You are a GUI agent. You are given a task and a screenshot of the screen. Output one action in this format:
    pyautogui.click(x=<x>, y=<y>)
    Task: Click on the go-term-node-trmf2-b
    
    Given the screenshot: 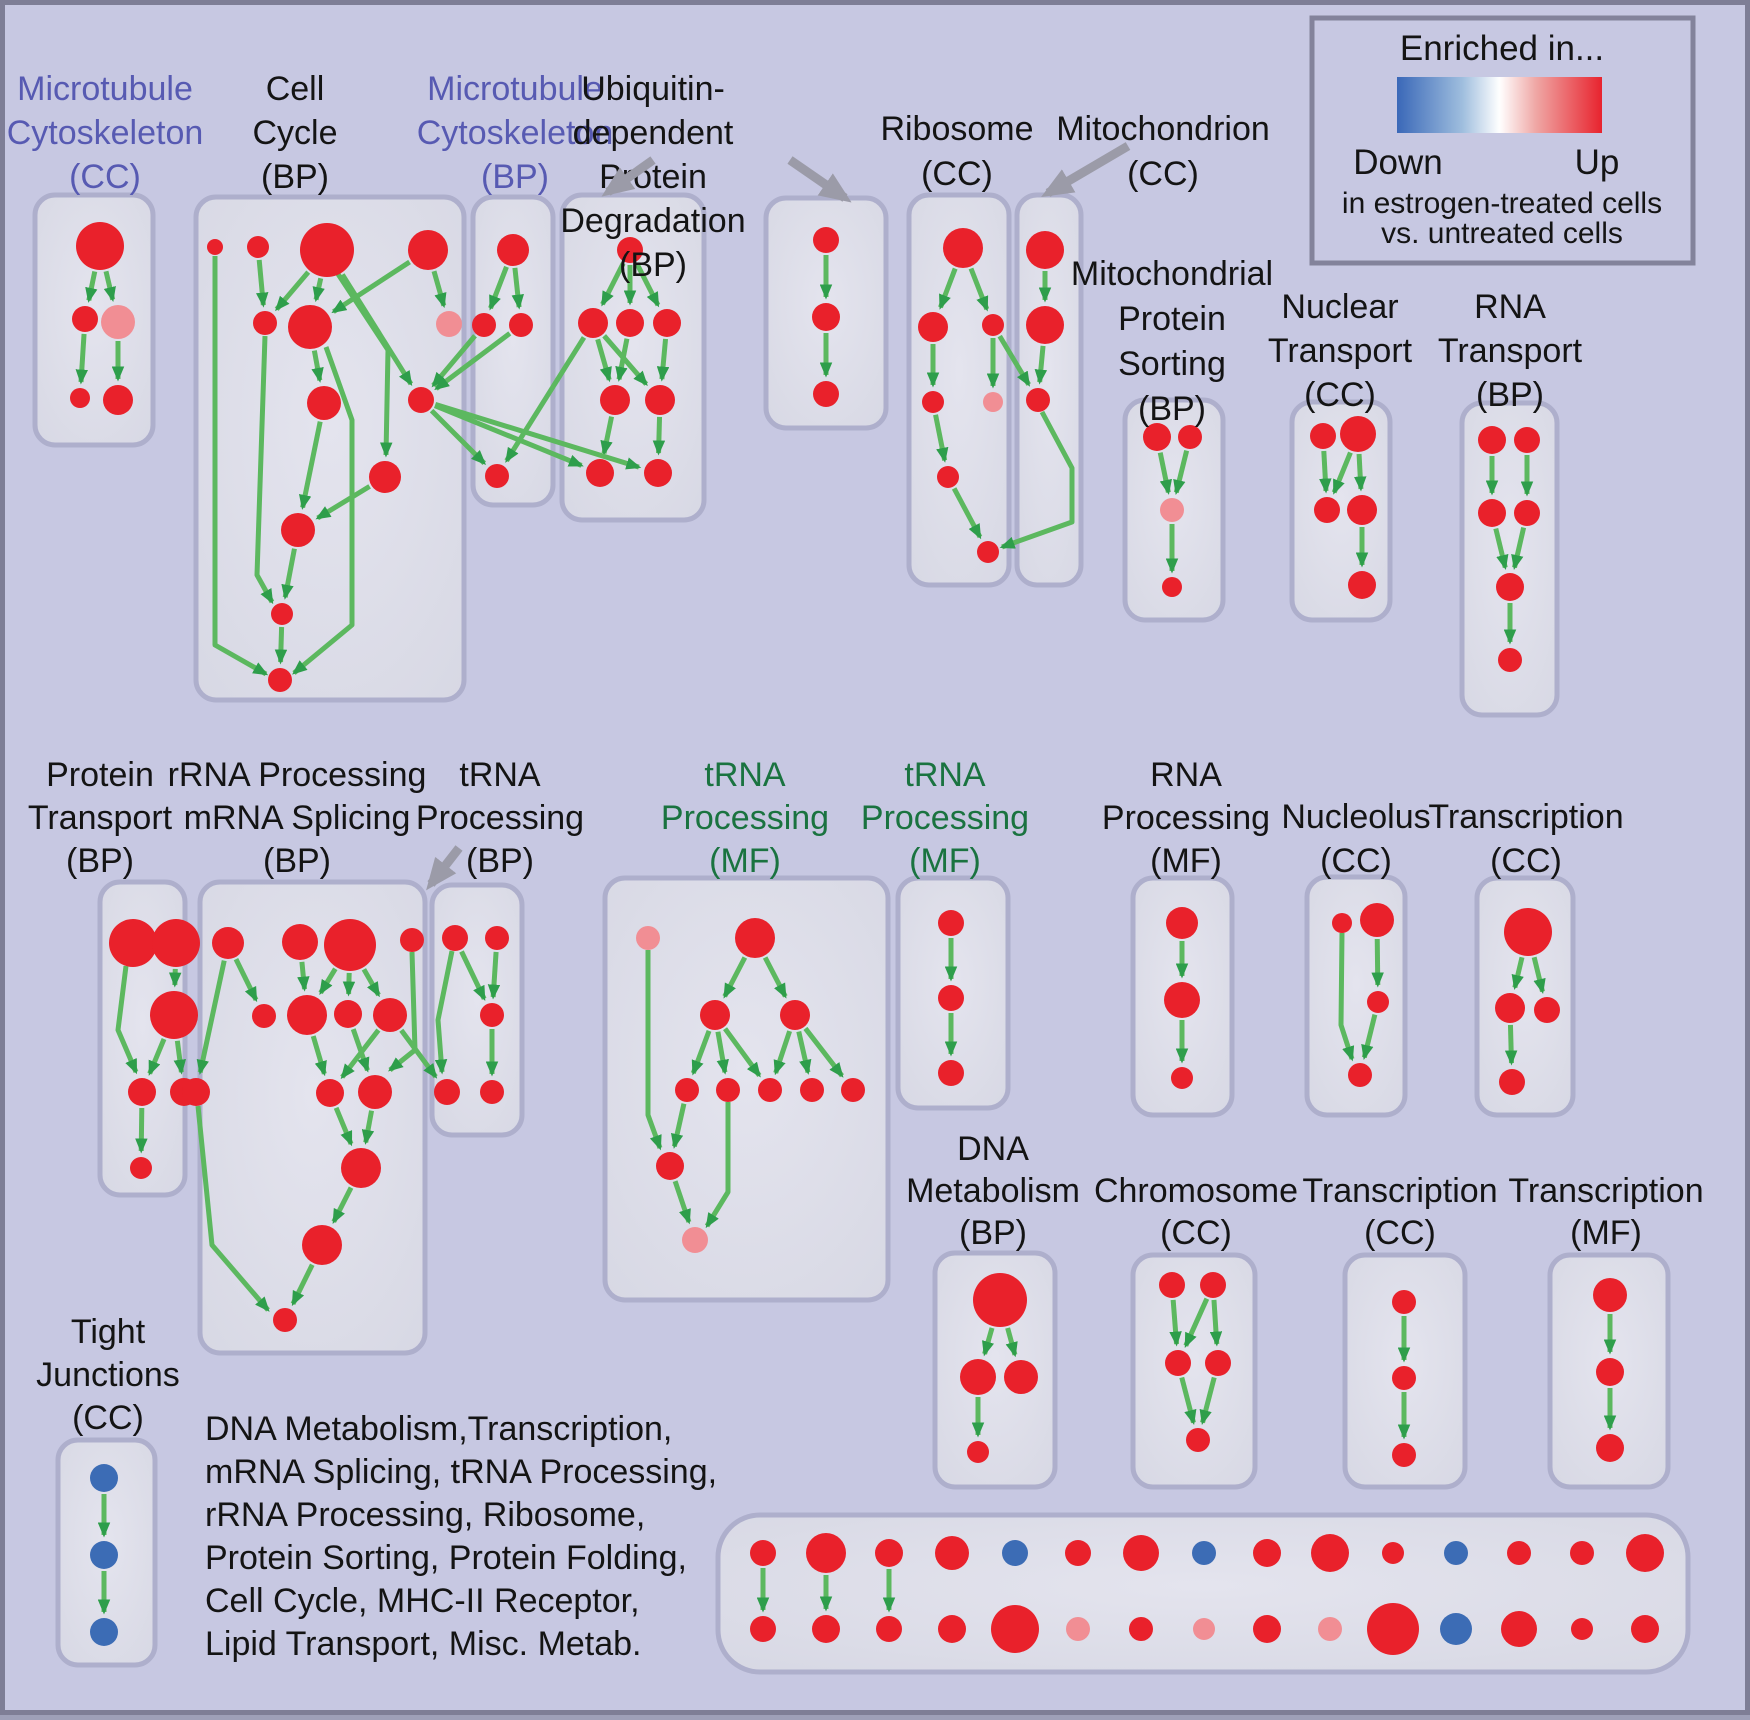 What is the action you would take?
    pyautogui.click(x=951, y=998)
    